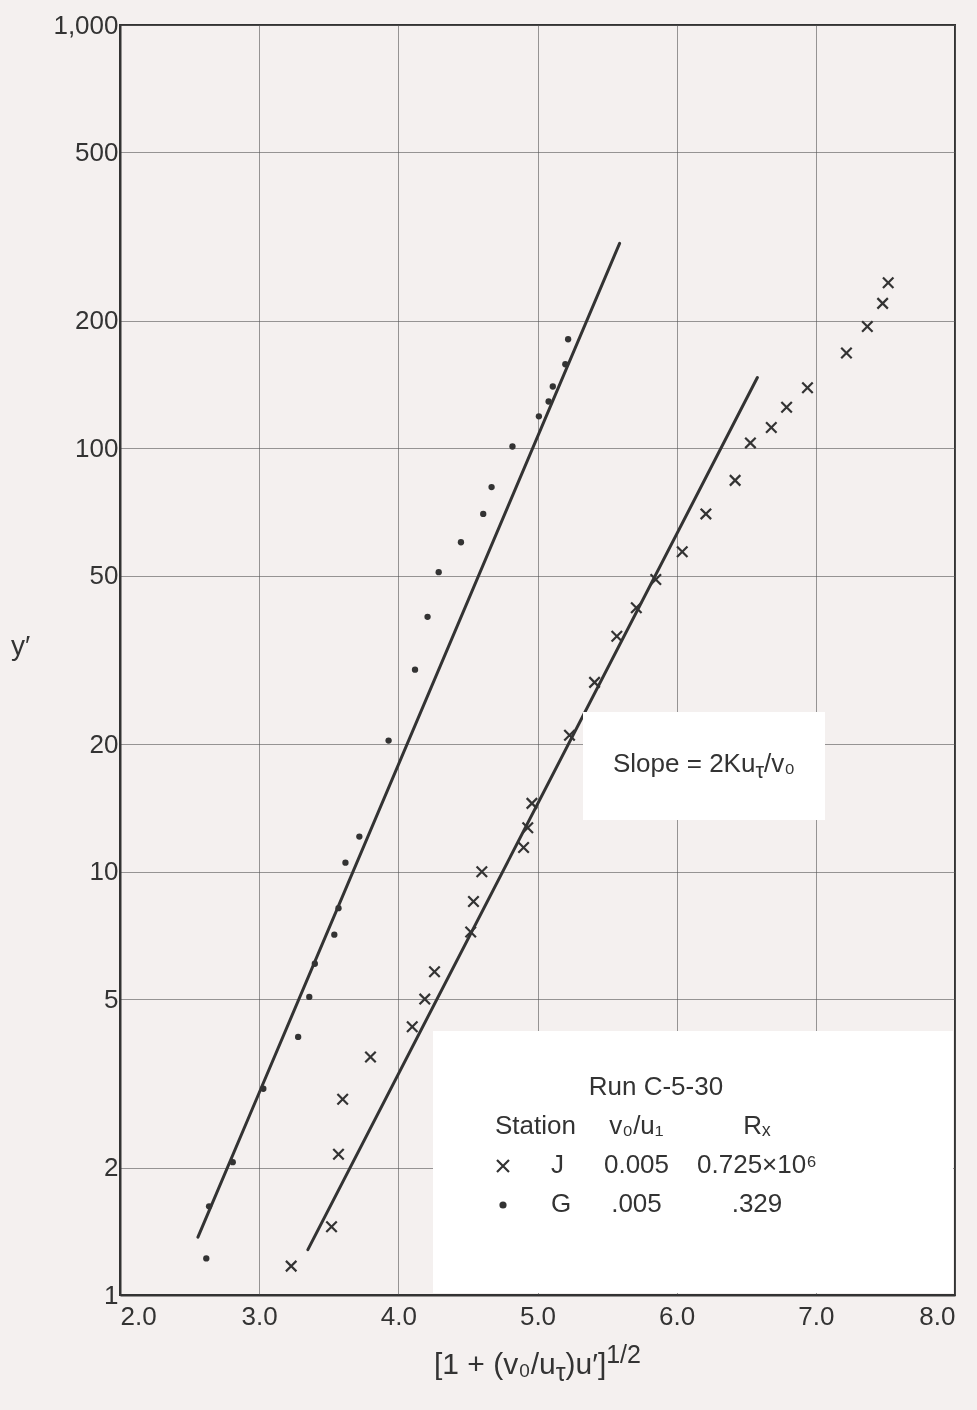 The height and width of the screenshot is (1410, 977). What do you see at coordinates (20, 645) in the screenshot?
I see `y-axis-title: y′` at bounding box center [20, 645].